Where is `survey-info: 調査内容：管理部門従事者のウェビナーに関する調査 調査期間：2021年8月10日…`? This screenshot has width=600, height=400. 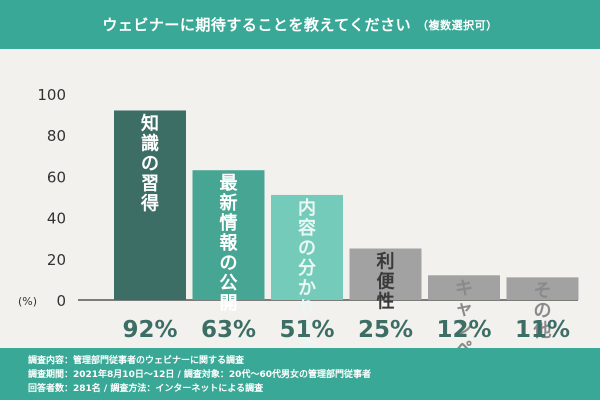
survey-info: 調査内容：管理部門従事者のウェビナーに関する調査 調査期間：2021年8月10日… is located at coordinates (300, 374).